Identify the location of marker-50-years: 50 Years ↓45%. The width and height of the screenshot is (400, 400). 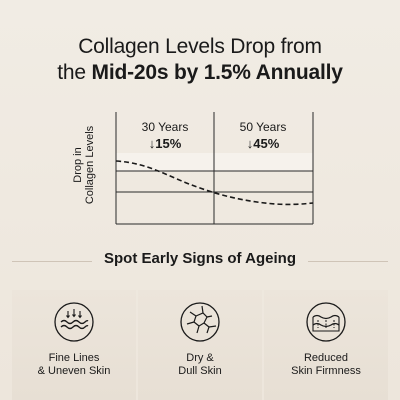
(263, 135).